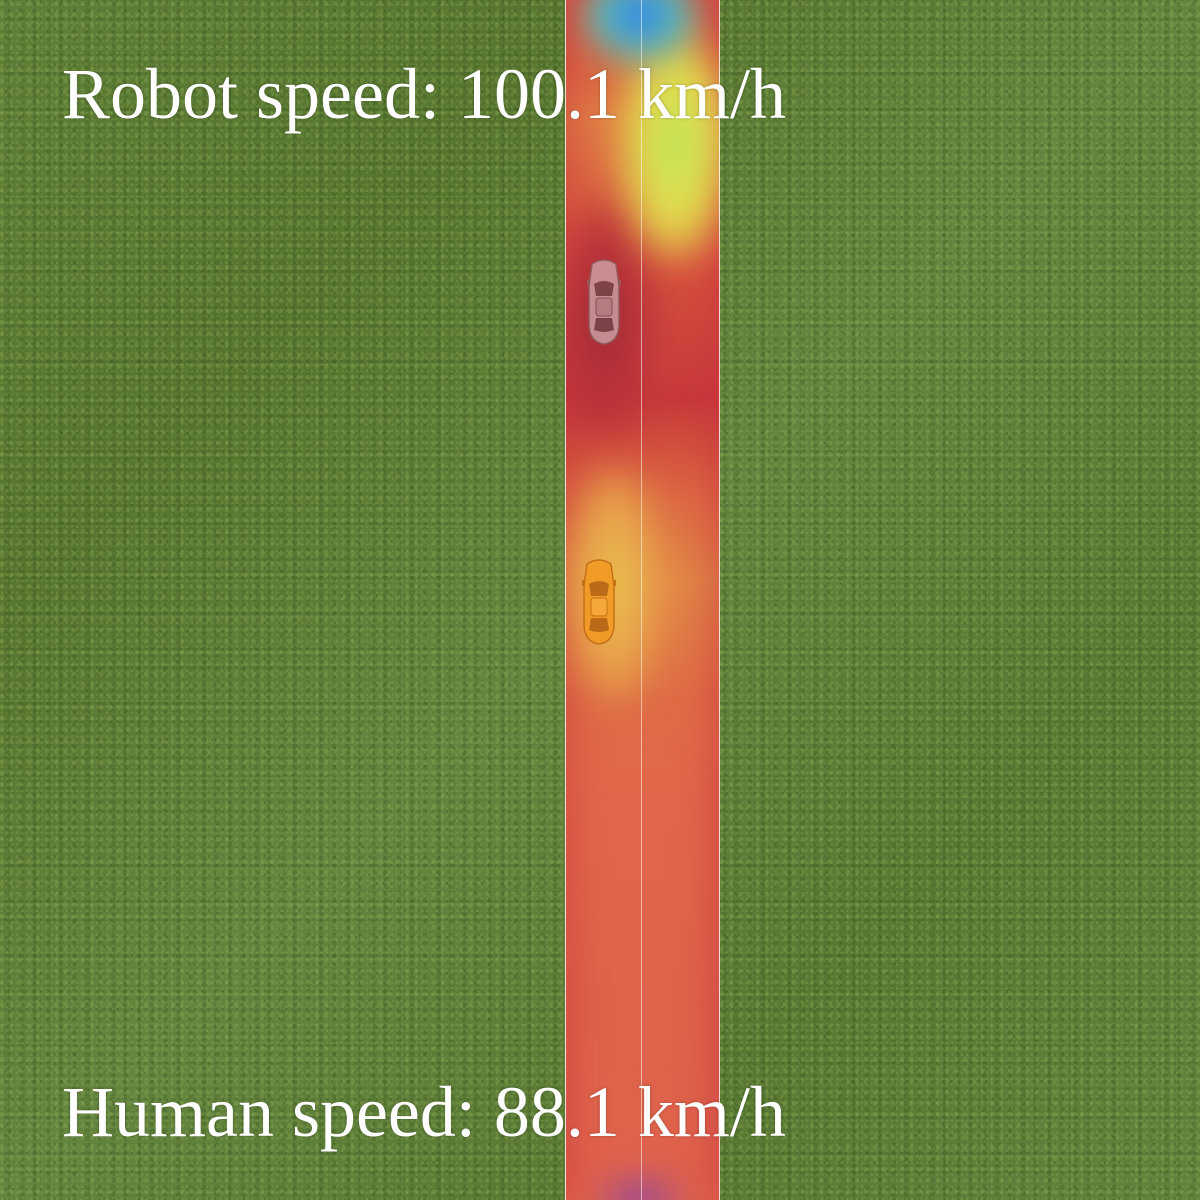 The height and width of the screenshot is (1200, 1200). What do you see at coordinates (641, 600) in the screenshot?
I see `lane-divider` at bounding box center [641, 600].